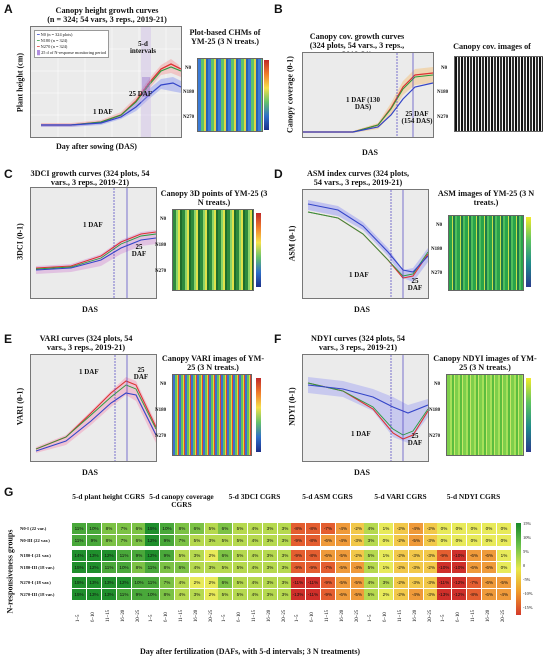 The width and height of the screenshot is (543, 660). What do you see at coordinates (138, 615) in the screenshot?
I see `heatmap-x-tick: 20~25` at bounding box center [138, 615].